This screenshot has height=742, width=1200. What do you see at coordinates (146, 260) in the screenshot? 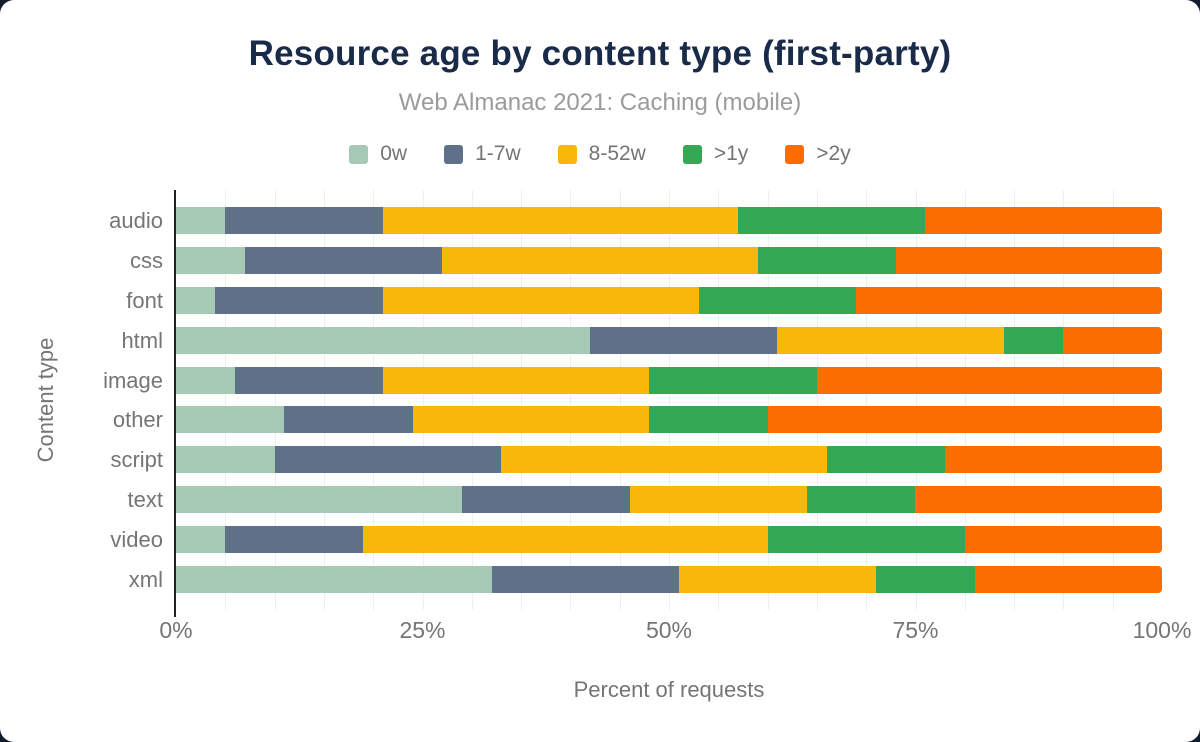
I see `category-label: css` at bounding box center [146, 260].